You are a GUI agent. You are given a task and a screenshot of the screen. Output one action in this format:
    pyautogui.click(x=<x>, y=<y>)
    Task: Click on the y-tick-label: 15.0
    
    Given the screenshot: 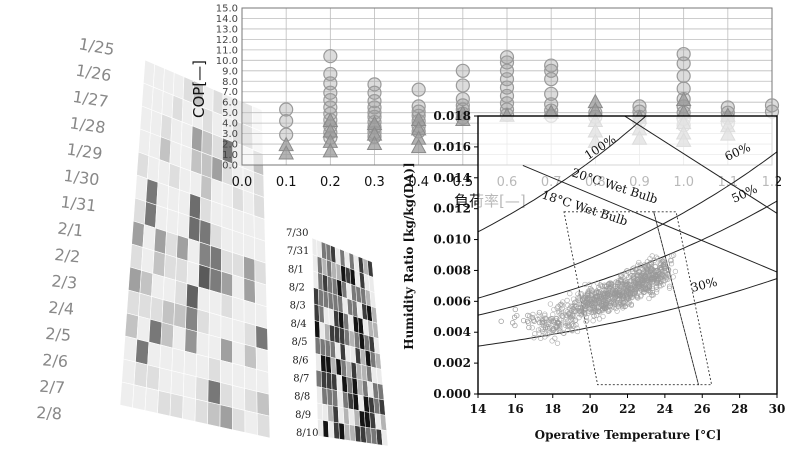 What is the action you would take?
    pyautogui.click(x=227, y=9)
    